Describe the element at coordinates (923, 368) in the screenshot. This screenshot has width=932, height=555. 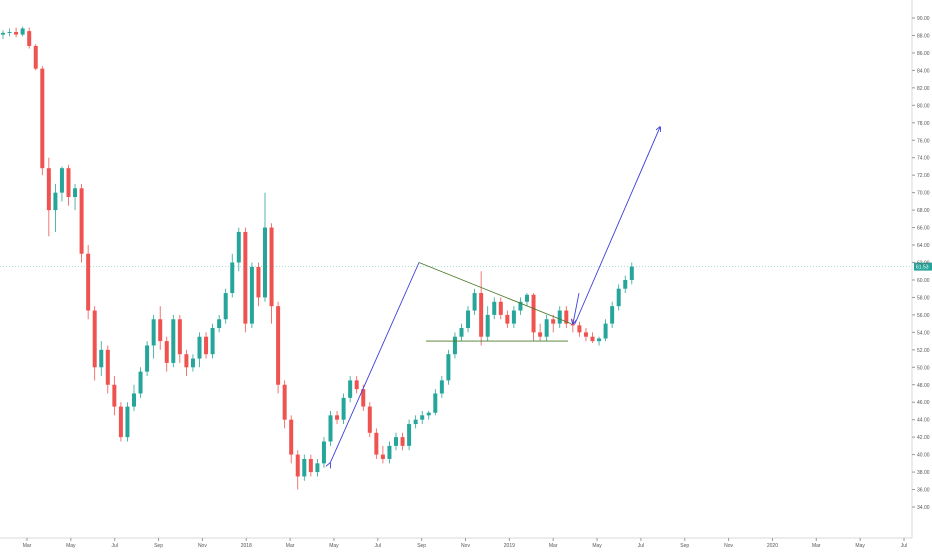
I see `y-tick-label: 50.00` at that location.